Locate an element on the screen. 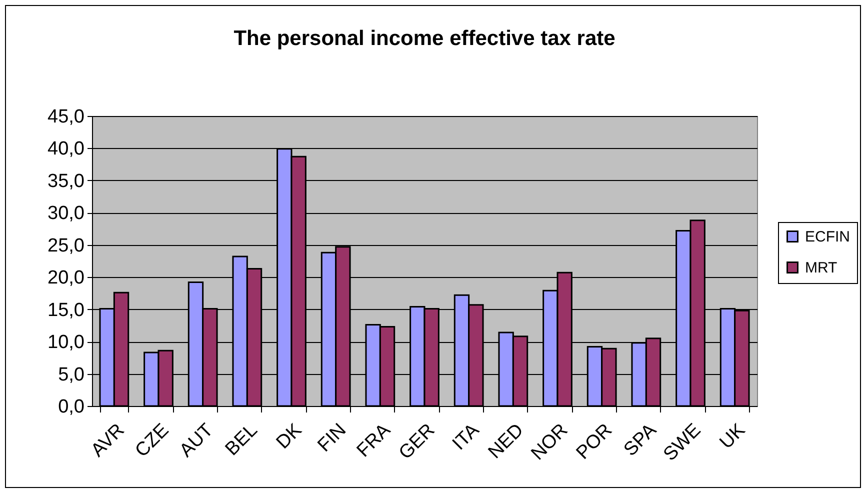  x-tick-label: FRA is located at coordinates (374, 441).